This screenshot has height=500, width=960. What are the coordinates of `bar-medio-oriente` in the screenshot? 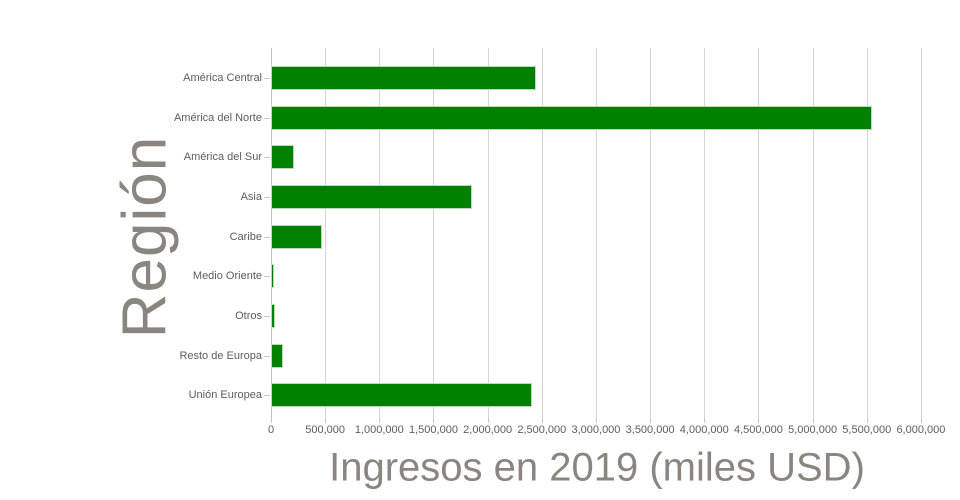 It's located at (273, 276).